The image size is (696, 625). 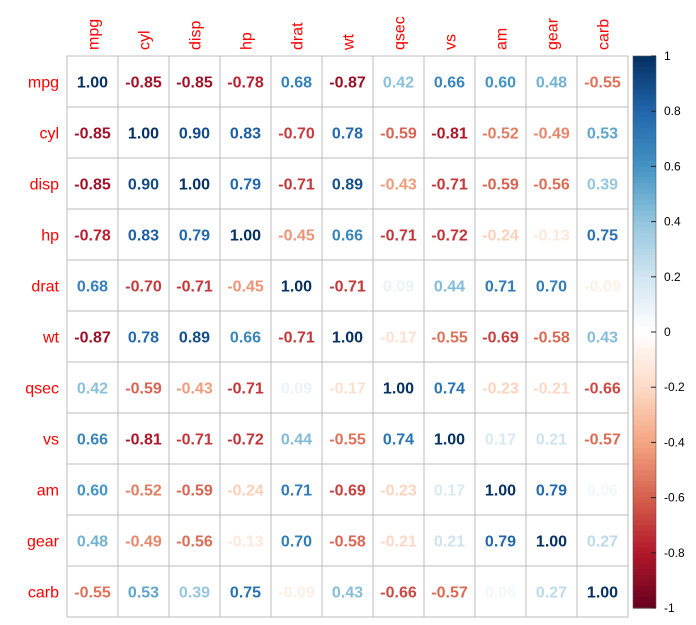 I want to click on correlation-value: 0.89, so click(x=194, y=338).